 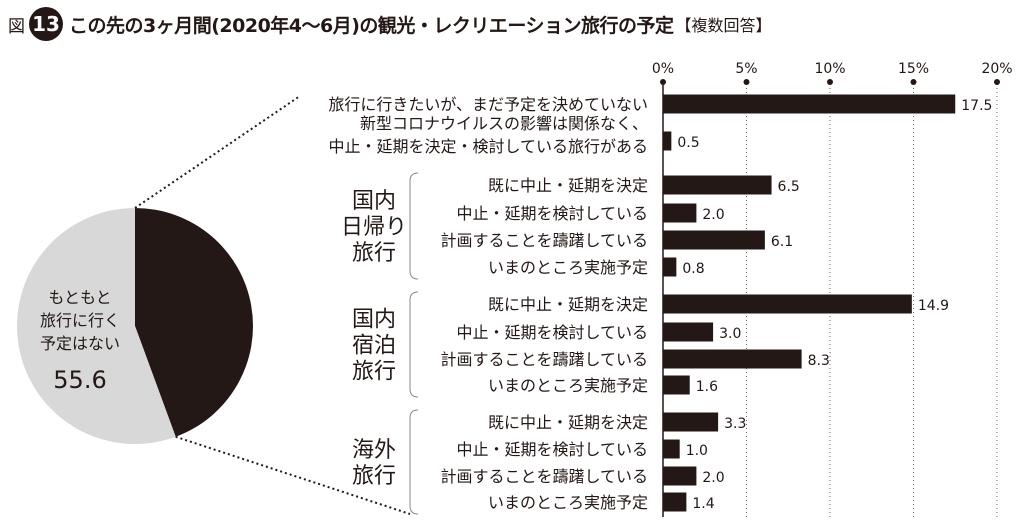 What do you see at coordinates (996, 69) in the screenshot?
I see `x-tick-label-4: 20%` at bounding box center [996, 69].